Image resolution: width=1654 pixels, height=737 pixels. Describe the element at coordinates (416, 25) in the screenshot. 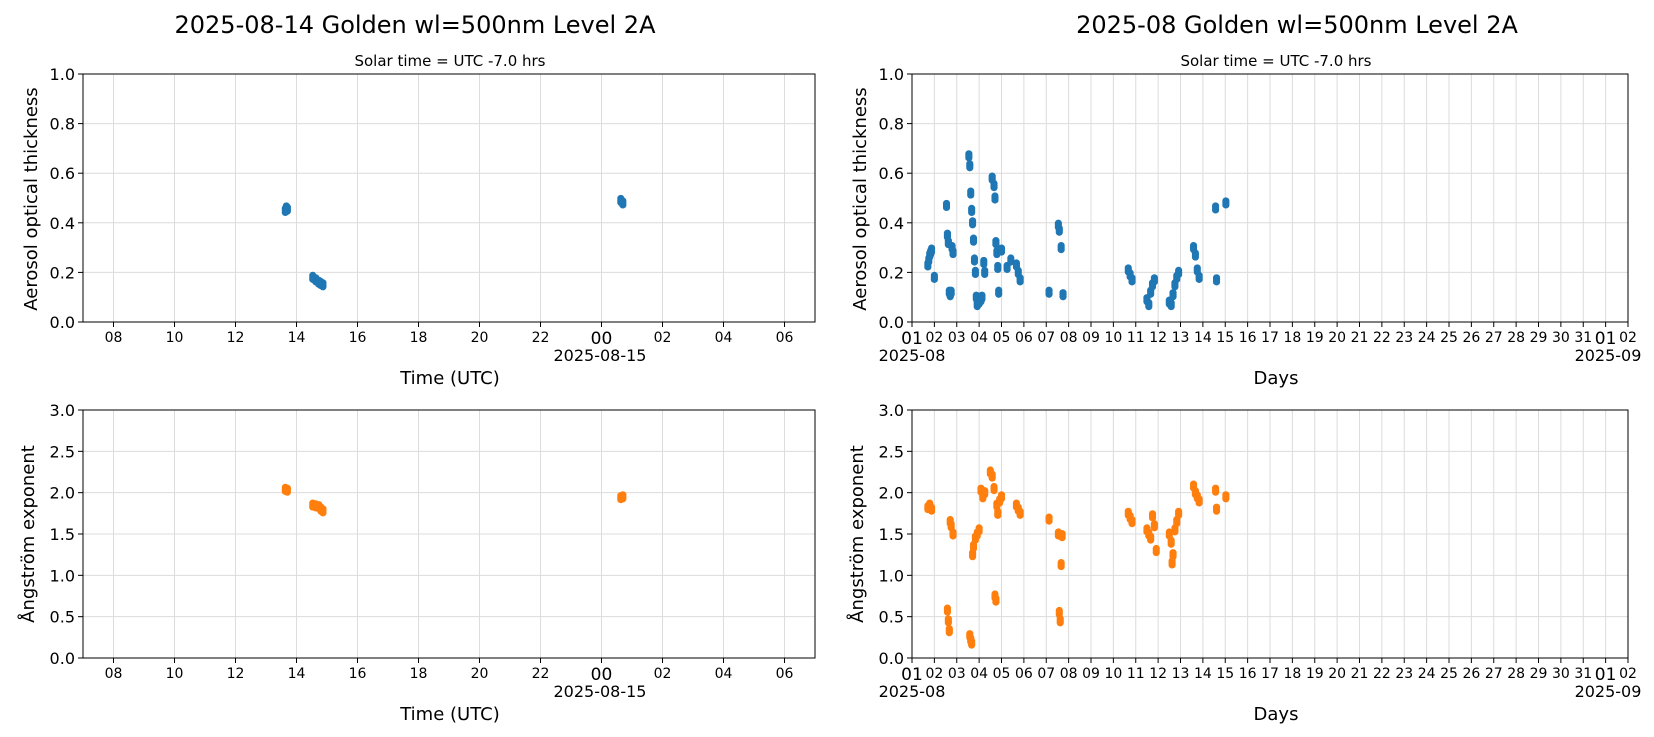

I see `chart-title: 2025-08-14 Golden wl=500nm Level 2A` at that location.